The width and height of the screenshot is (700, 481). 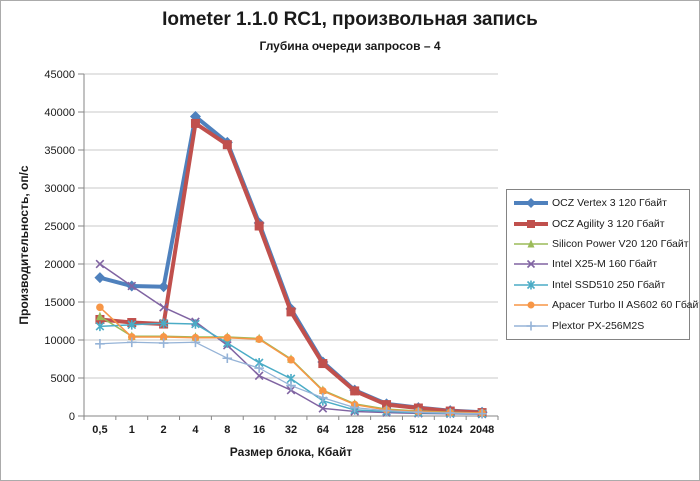 What do you see at coordinates (59, 227) in the screenshot?
I see `y-tick-label: 25000` at bounding box center [59, 227].